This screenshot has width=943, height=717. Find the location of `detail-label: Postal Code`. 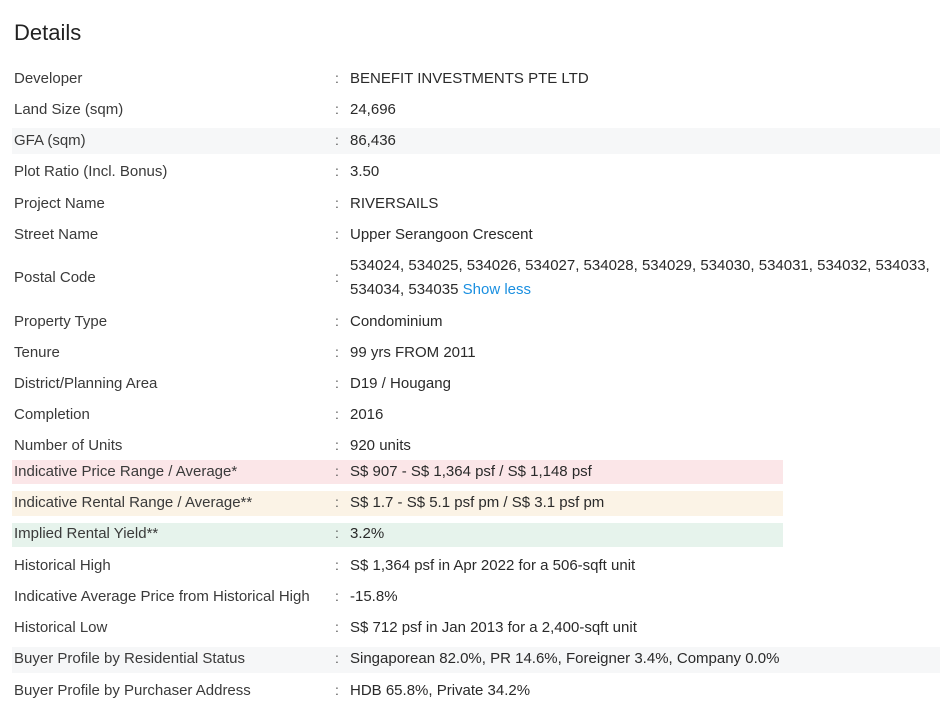

detail-label: Postal Code is located at coordinates (55, 277).